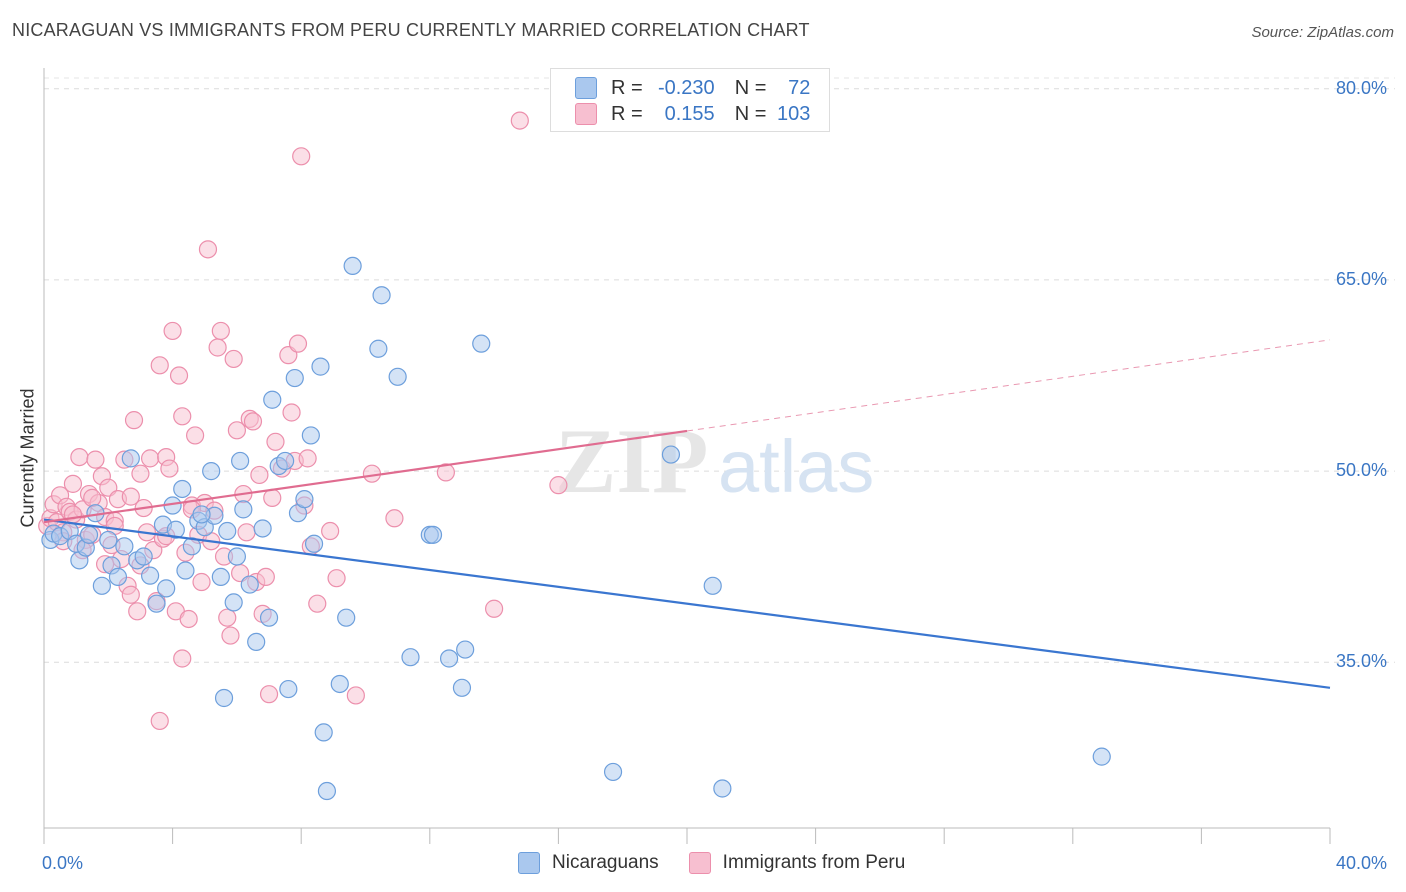  I want to click on legend-item-peru: Immigrants from Peru, so click(797, 863).